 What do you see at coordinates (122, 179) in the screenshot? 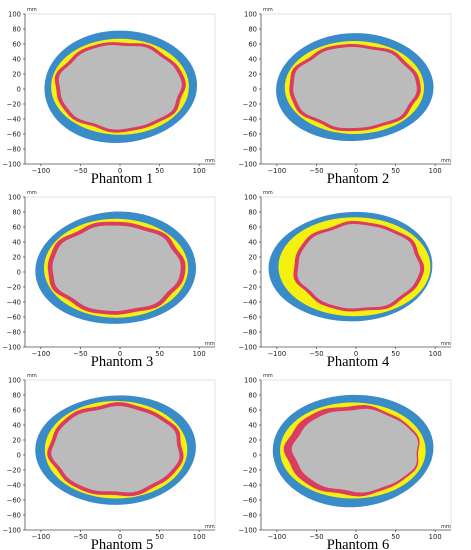
I see `panel-title: Phantom 1` at bounding box center [122, 179].